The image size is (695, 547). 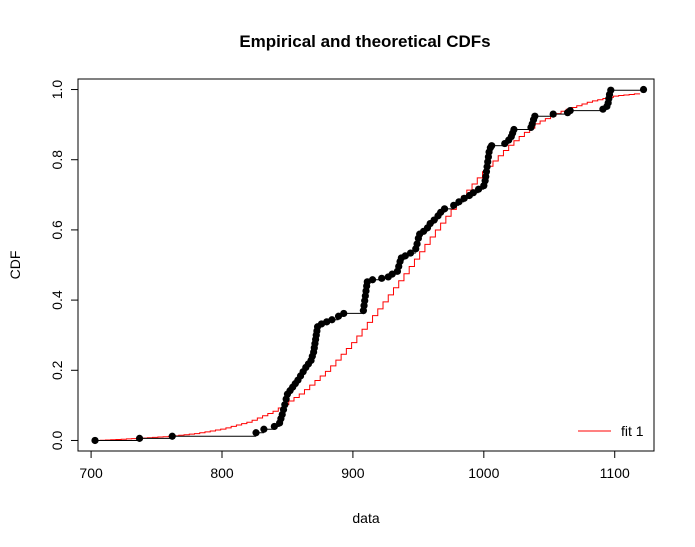 What do you see at coordinates (365, 518) in the screenshot?
I see `x-axis-label: data` at bounding box center [365, 518].